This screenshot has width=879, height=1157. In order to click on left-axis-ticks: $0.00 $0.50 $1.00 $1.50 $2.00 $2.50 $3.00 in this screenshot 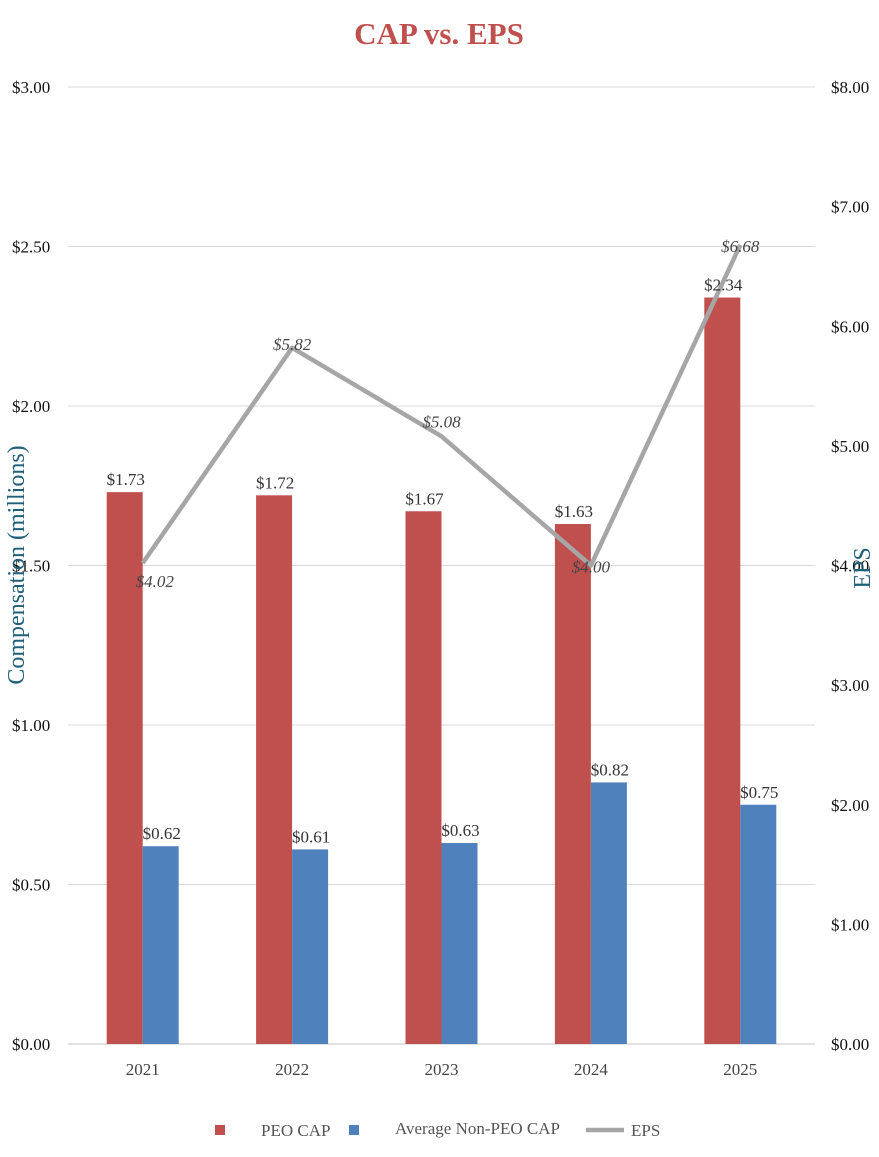, I will do `click(31, 566)`.